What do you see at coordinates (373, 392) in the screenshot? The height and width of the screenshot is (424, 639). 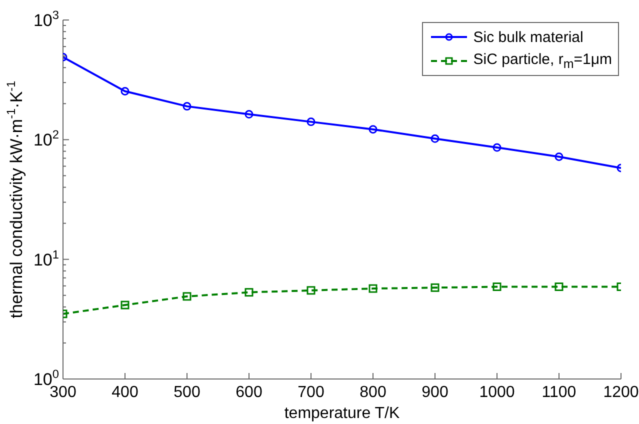 I see `x-tick-label: 800` at bounding box center [373, 392].